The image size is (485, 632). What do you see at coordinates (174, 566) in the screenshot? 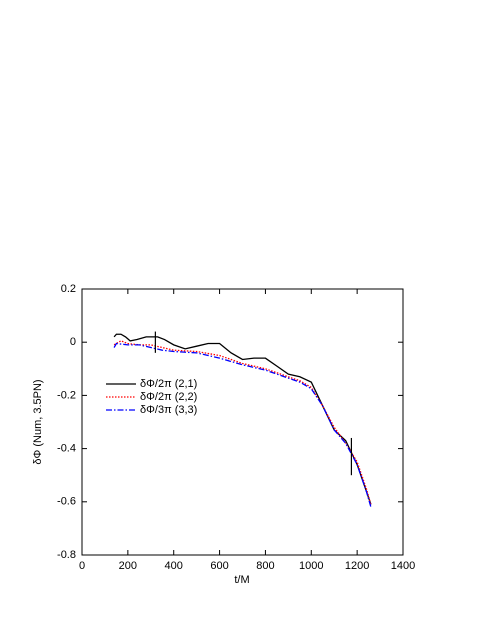
I see `x-tick-label: 400` at bounding box center [174, 566].